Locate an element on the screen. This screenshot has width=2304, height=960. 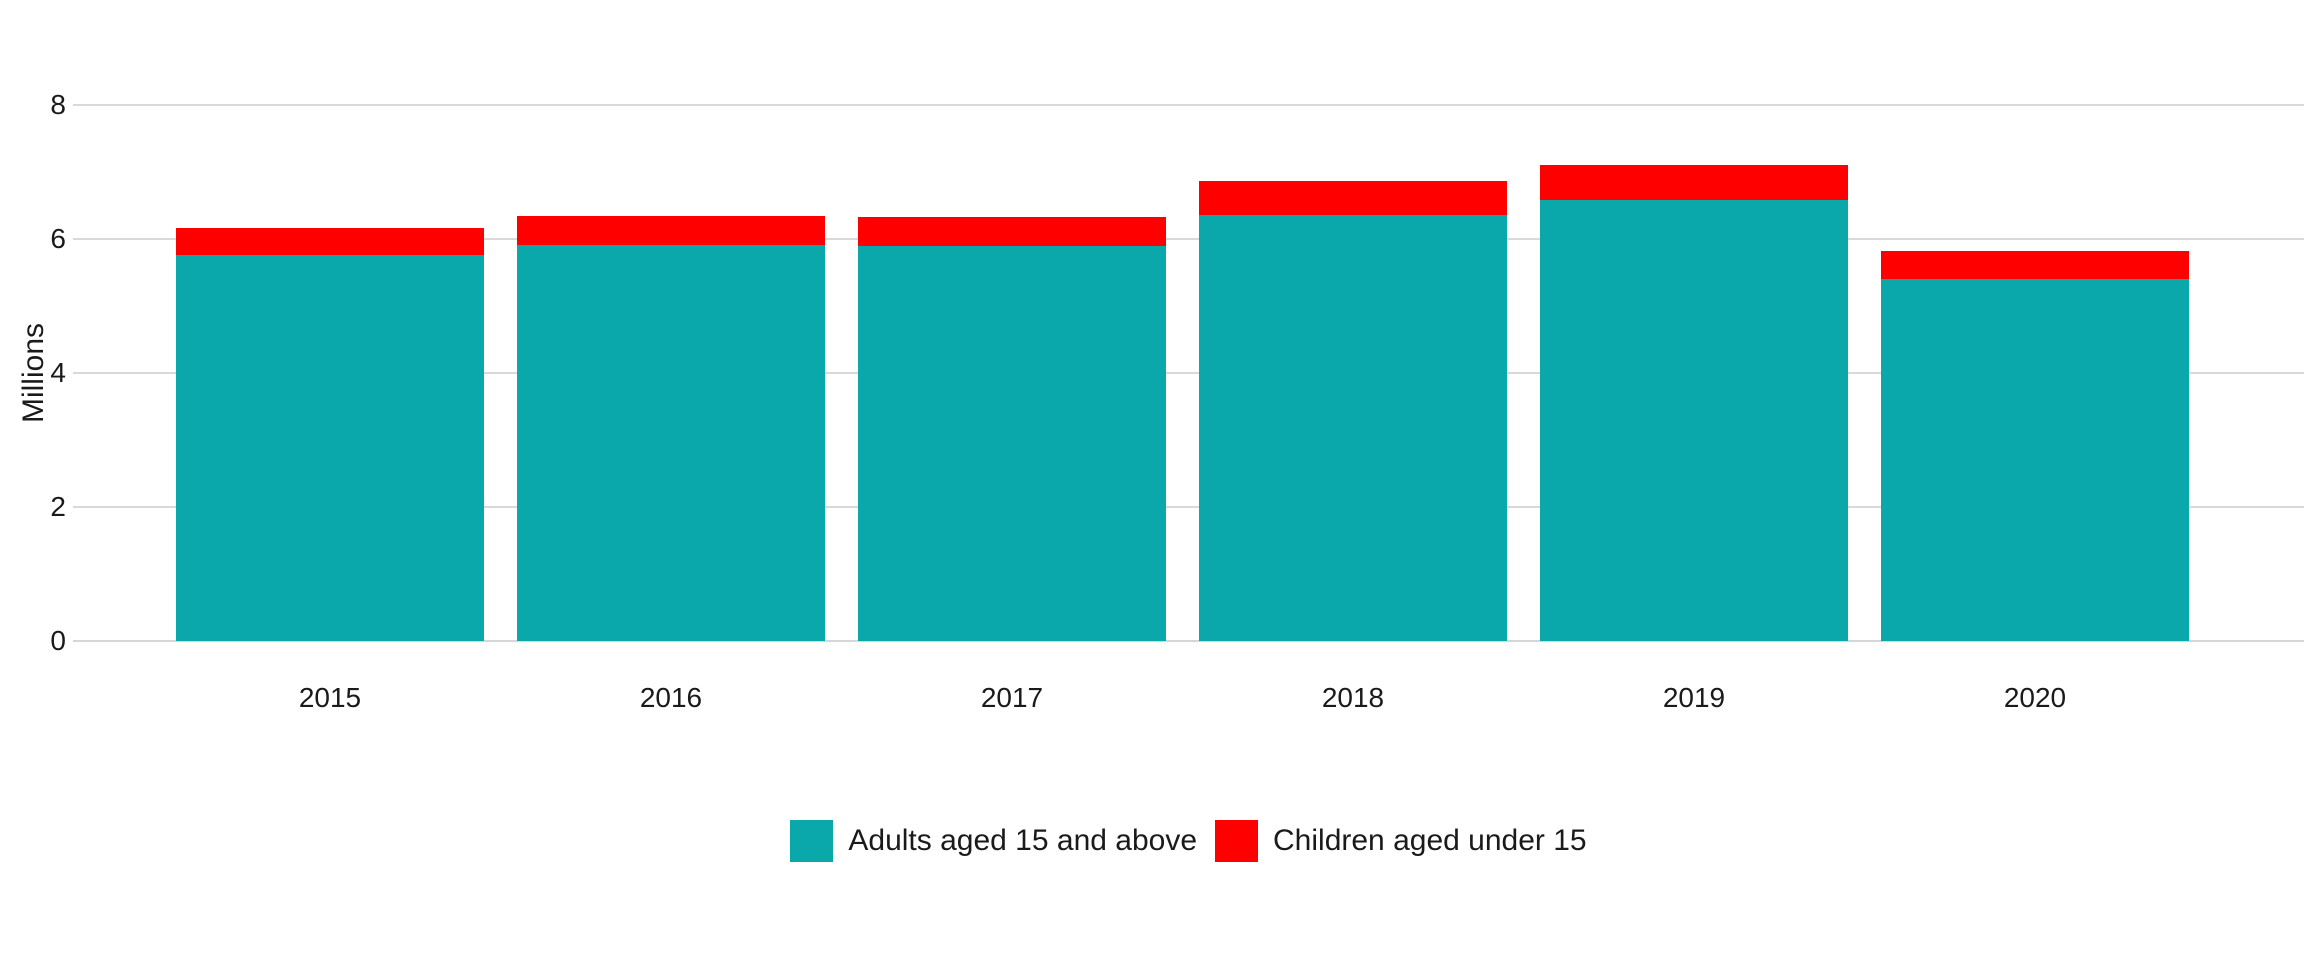
legend-label-adults-aged-15-and-above: Adults aged 15 and above is located at coordinates (1023, 840).